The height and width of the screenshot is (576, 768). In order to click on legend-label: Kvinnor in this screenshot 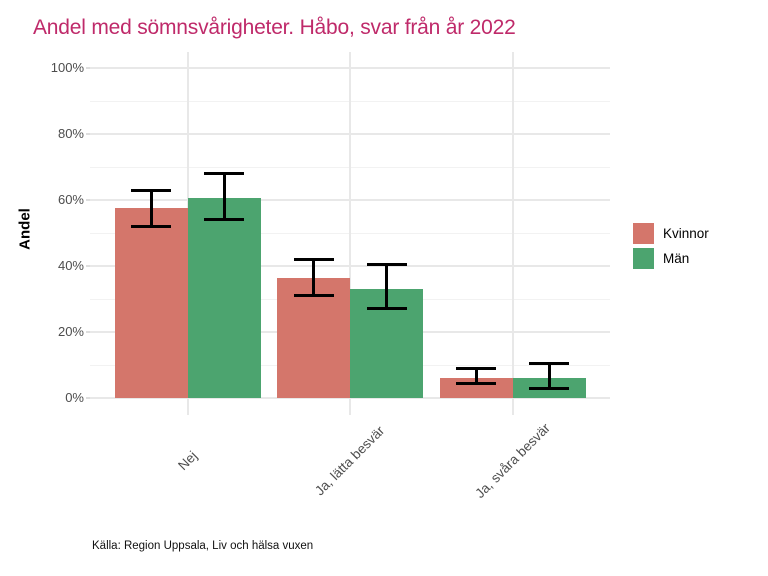, I will do `click(686, 233)`.